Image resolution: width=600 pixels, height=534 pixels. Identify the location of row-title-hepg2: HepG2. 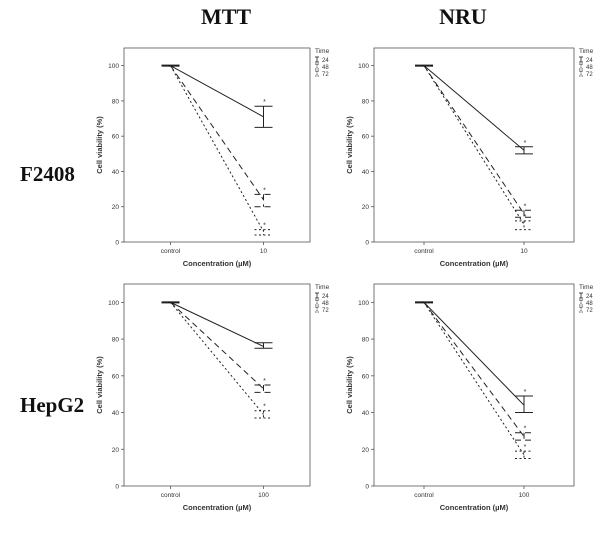
(52, 405).